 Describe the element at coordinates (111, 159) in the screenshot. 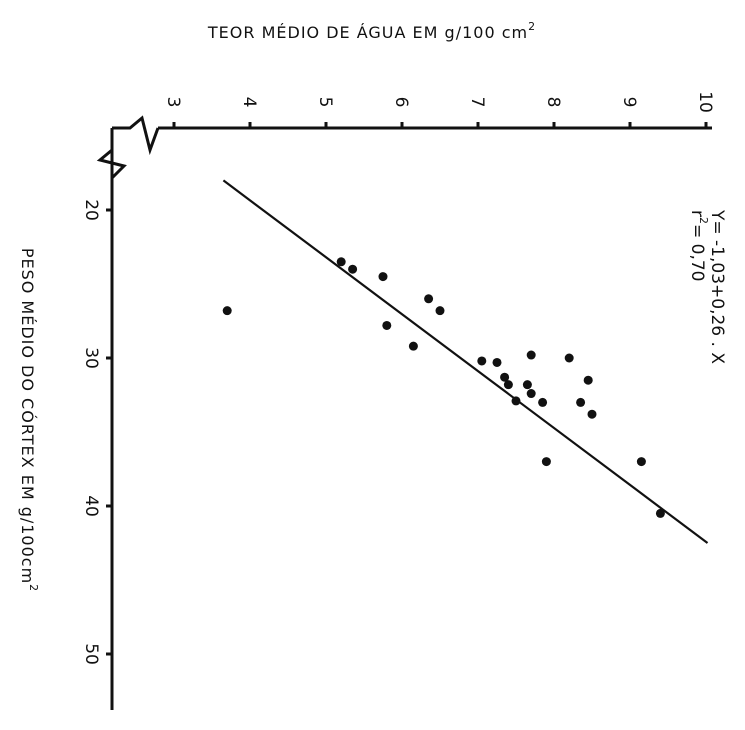

I see `cortex-axis-break` at that location.